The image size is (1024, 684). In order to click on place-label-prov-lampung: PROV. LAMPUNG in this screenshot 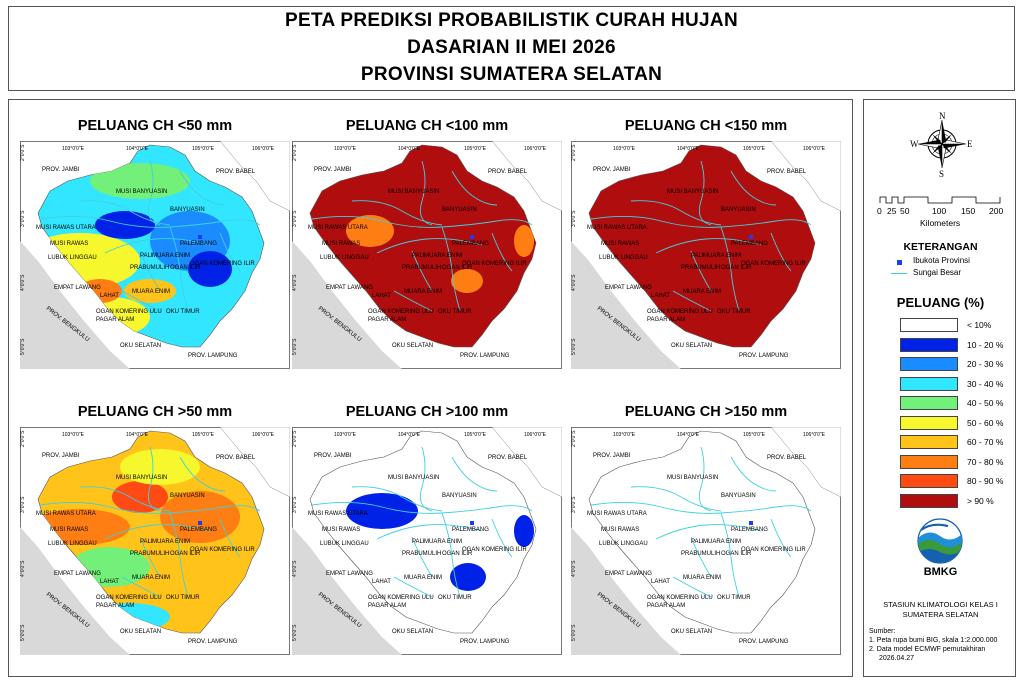, I will do `click(764, 356)`.